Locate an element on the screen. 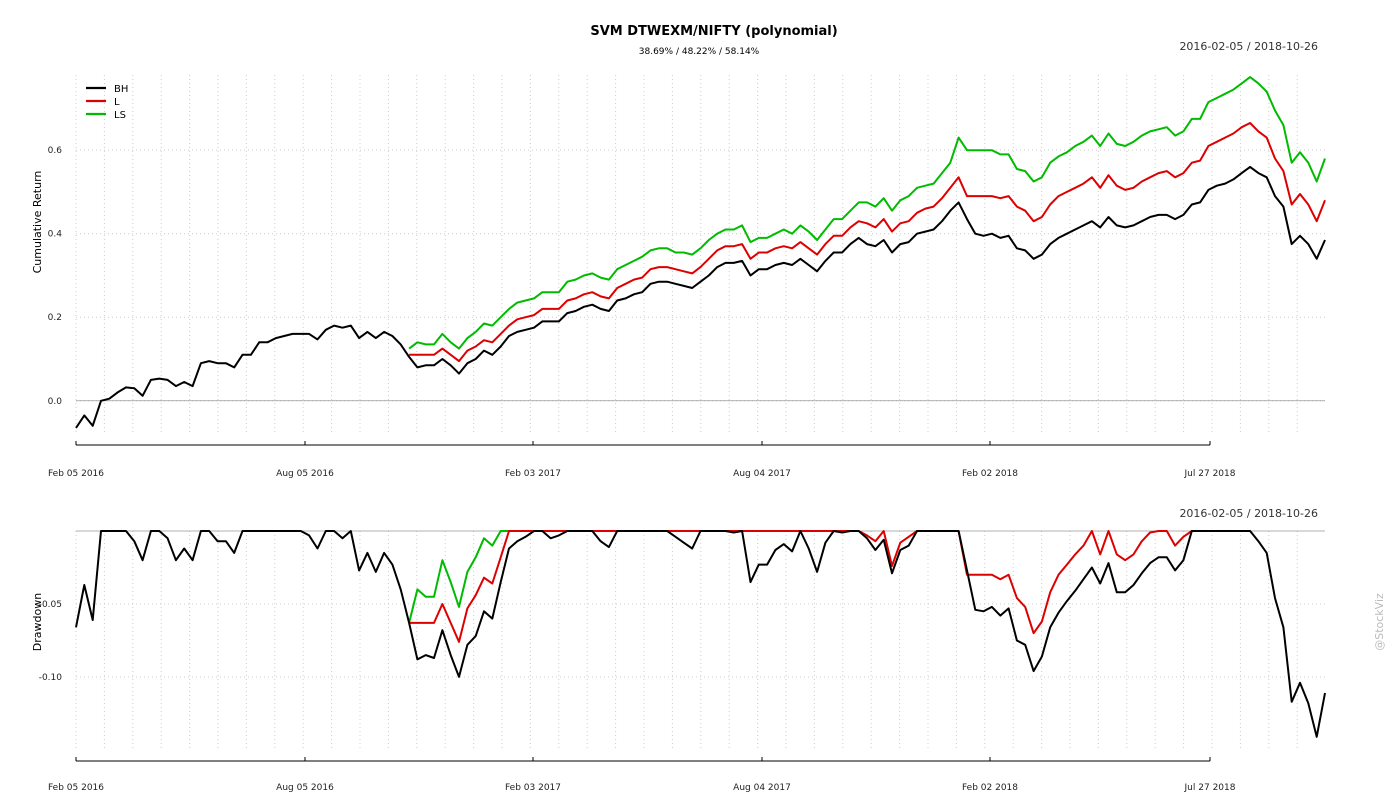 The height and width of the screenshot is (800, 1400). legend: BH L LS is located at coordinates (107, 102).